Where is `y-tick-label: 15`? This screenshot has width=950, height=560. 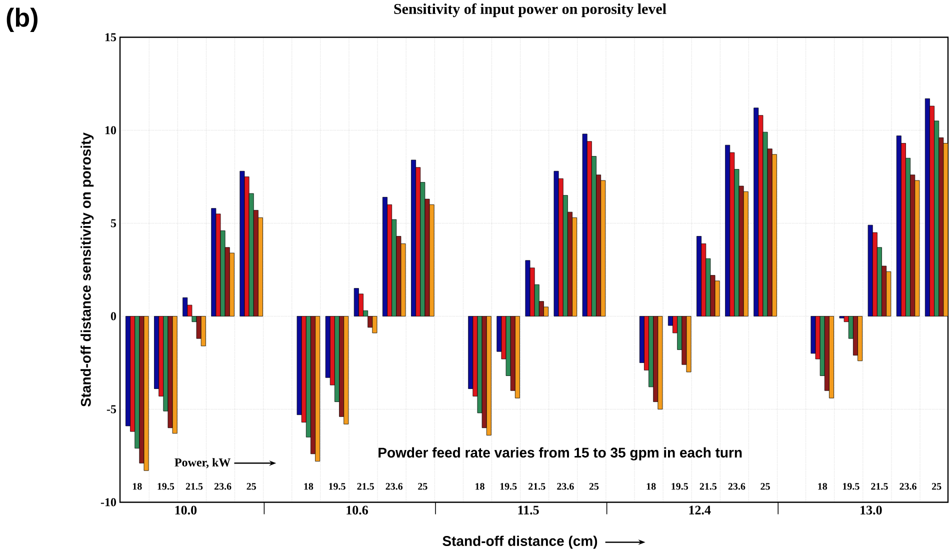
y-tick-label: 15 is located at coordinates (110, 37).